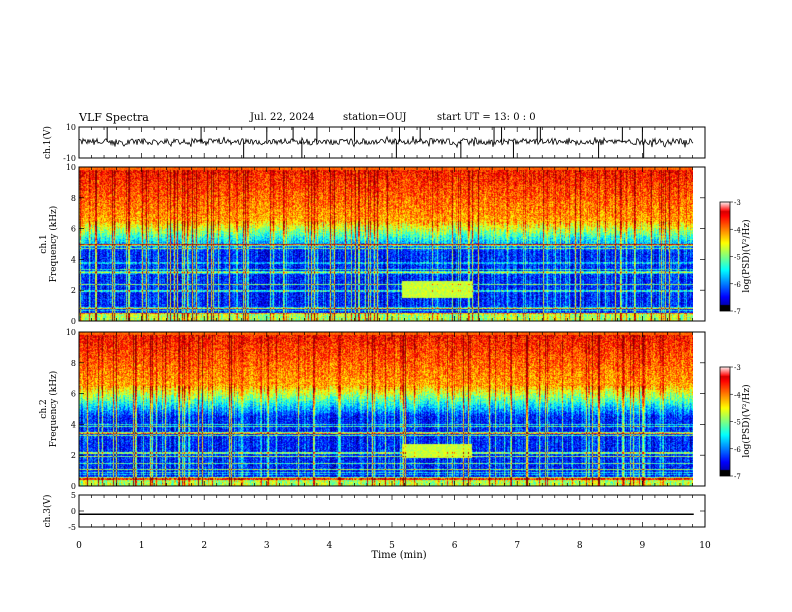 The image size is (792, 612). I want to click on ch1-waveform-trace, so click(386, 142).